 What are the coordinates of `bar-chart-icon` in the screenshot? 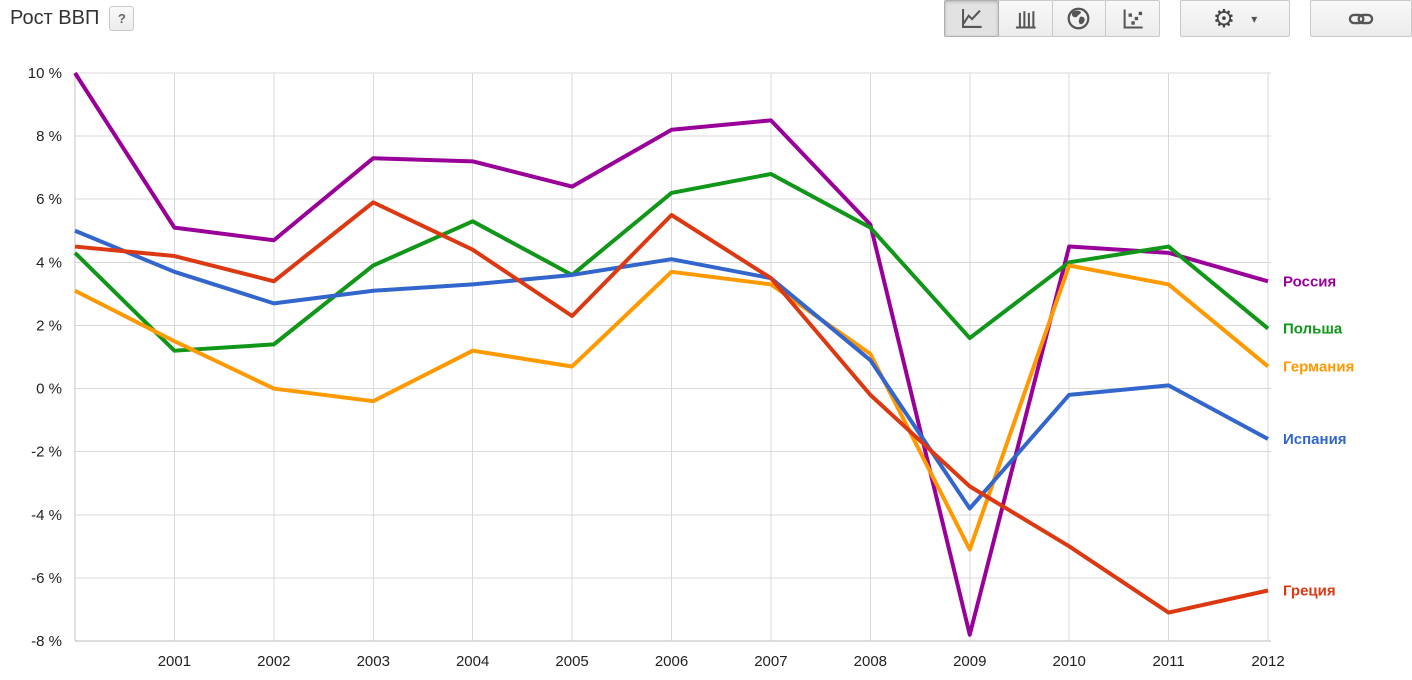 It's located at (1025, 20).